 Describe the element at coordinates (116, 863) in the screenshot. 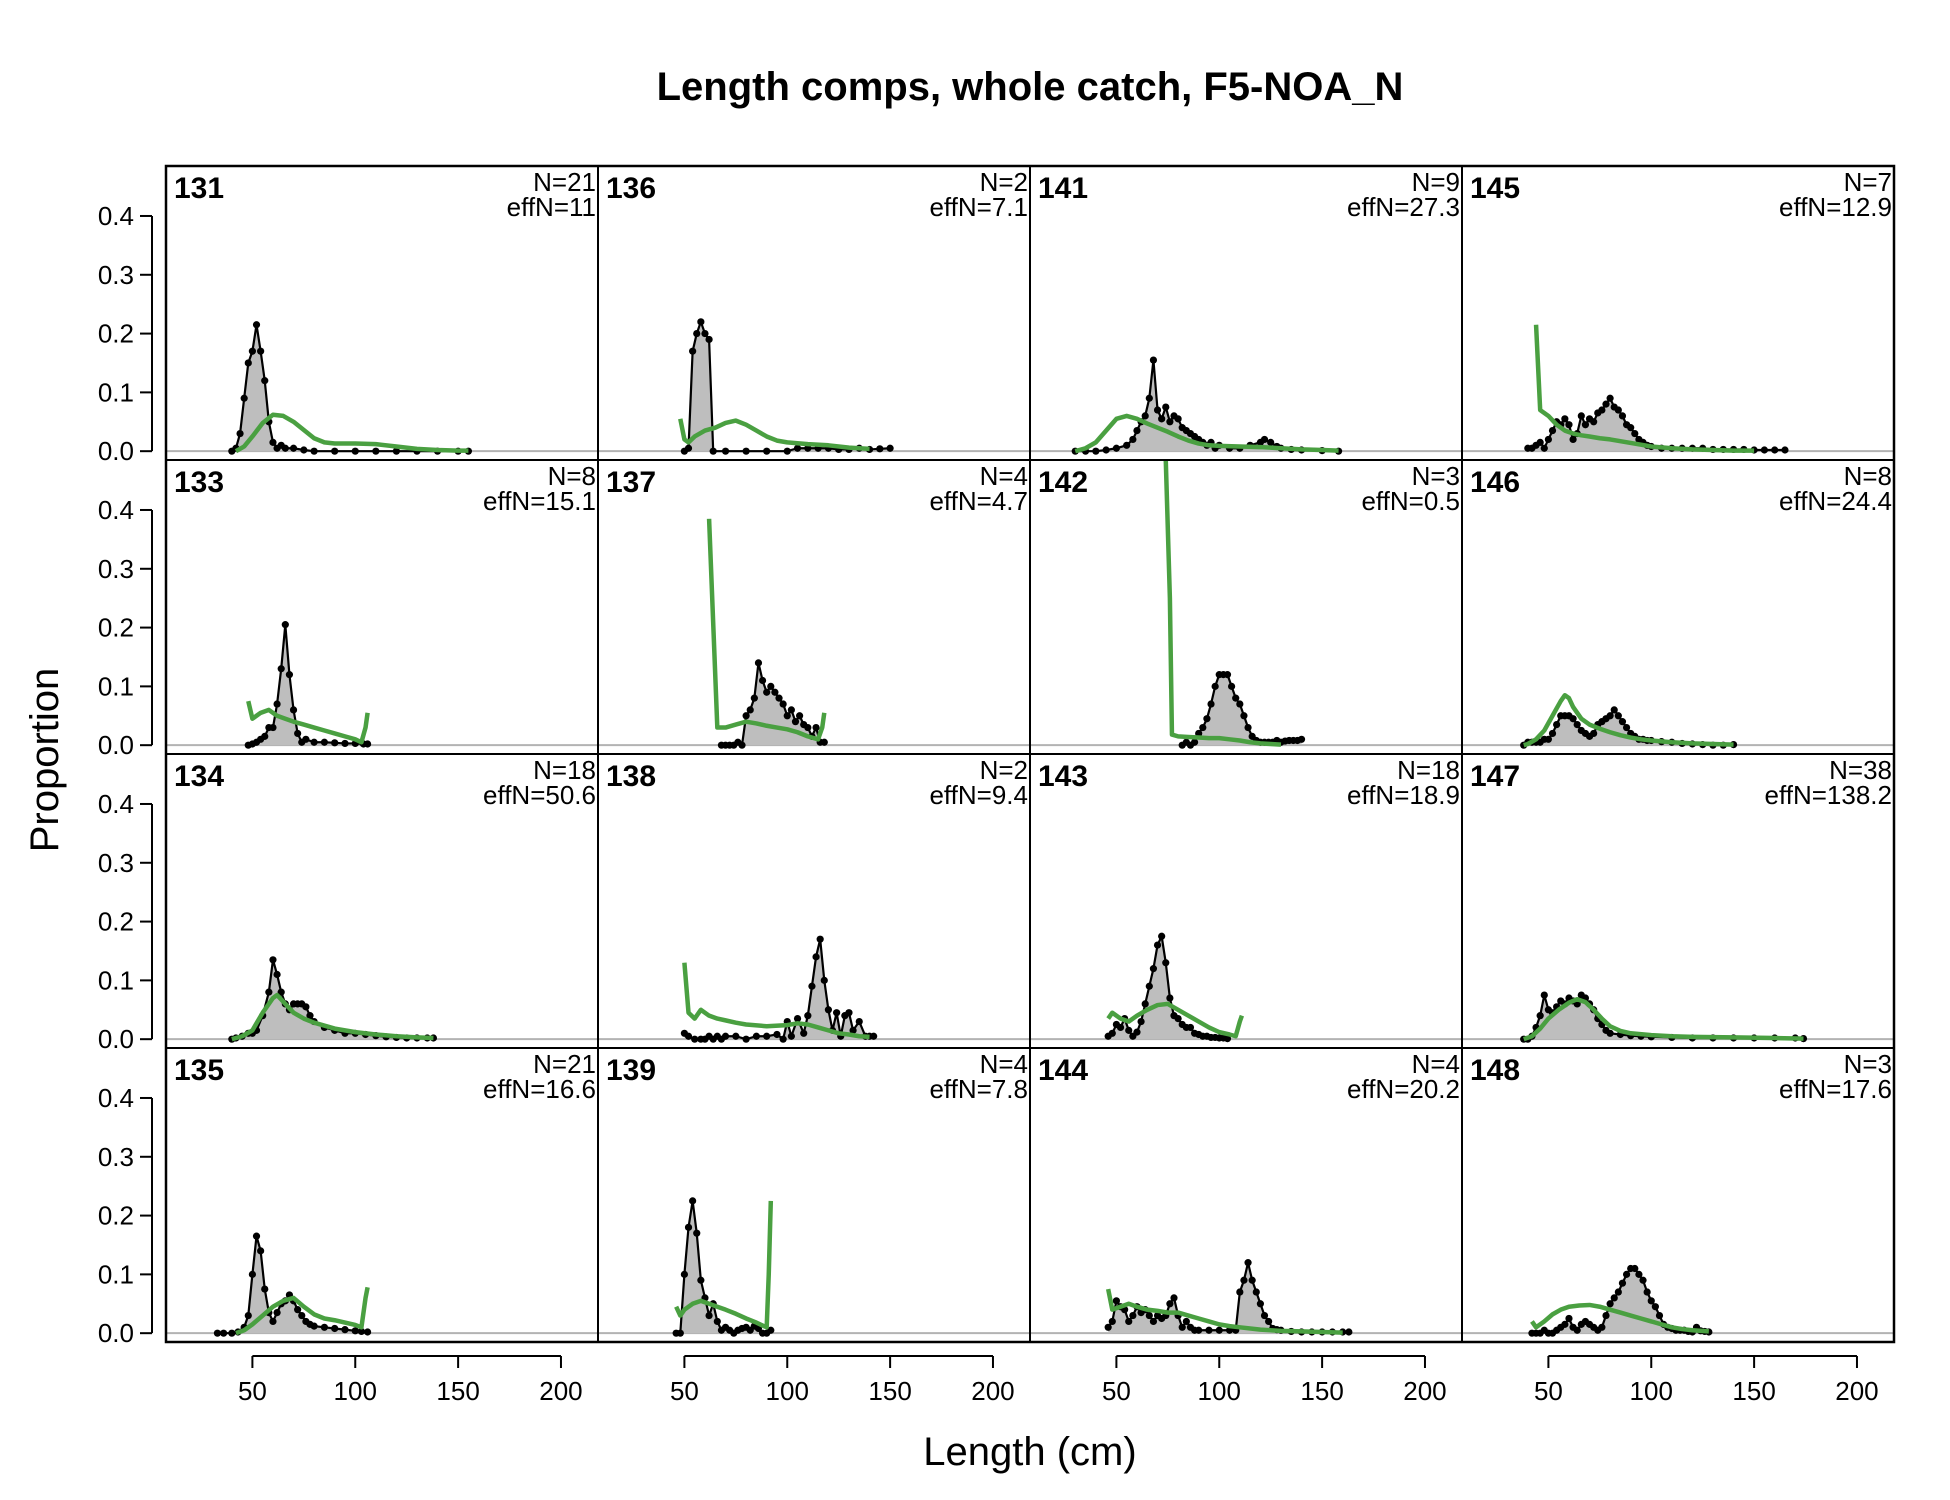

I see `y-tick-label: 0.3` at that location.